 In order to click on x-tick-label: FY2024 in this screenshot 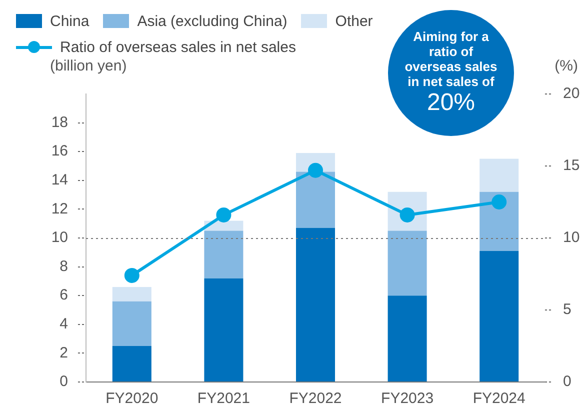, I will do `click(499, 399)`.